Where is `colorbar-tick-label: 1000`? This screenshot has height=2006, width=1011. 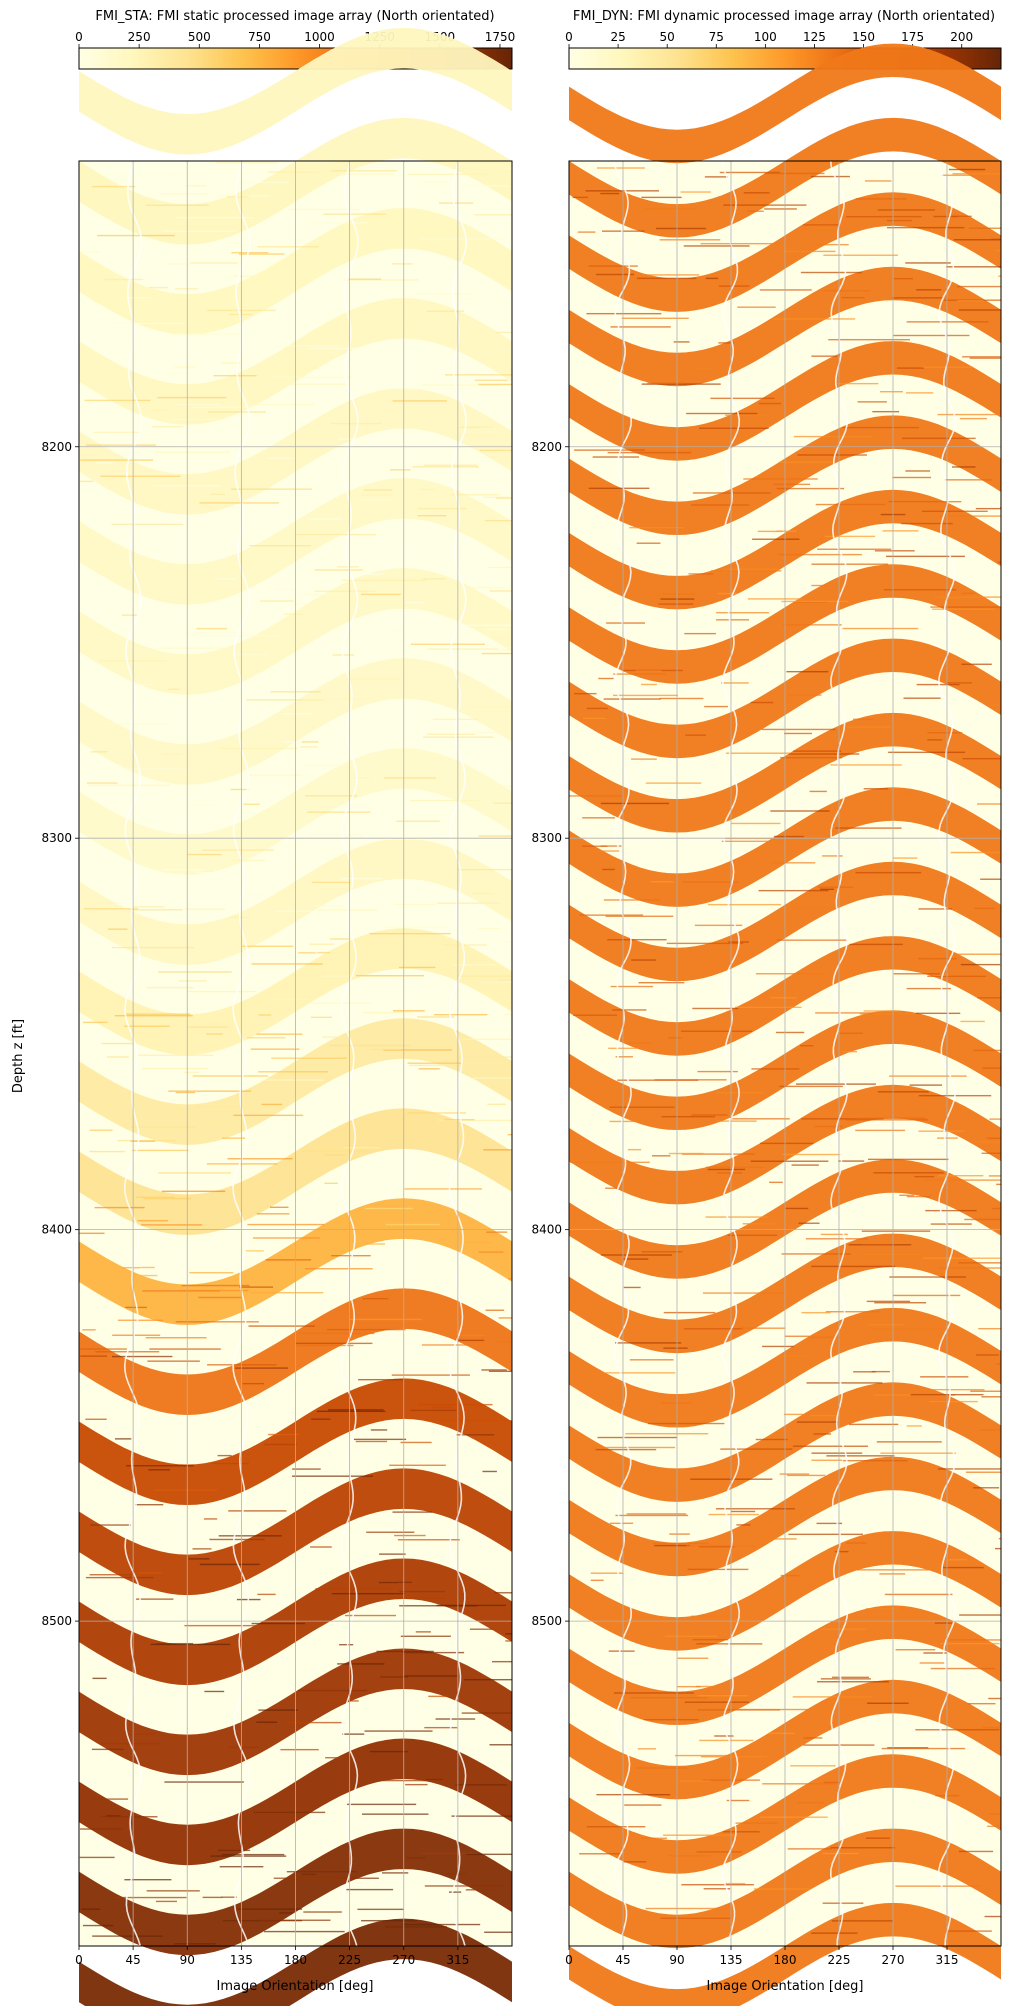 colorbar-tick-label: 1000 is located at coordinates (319, 37).